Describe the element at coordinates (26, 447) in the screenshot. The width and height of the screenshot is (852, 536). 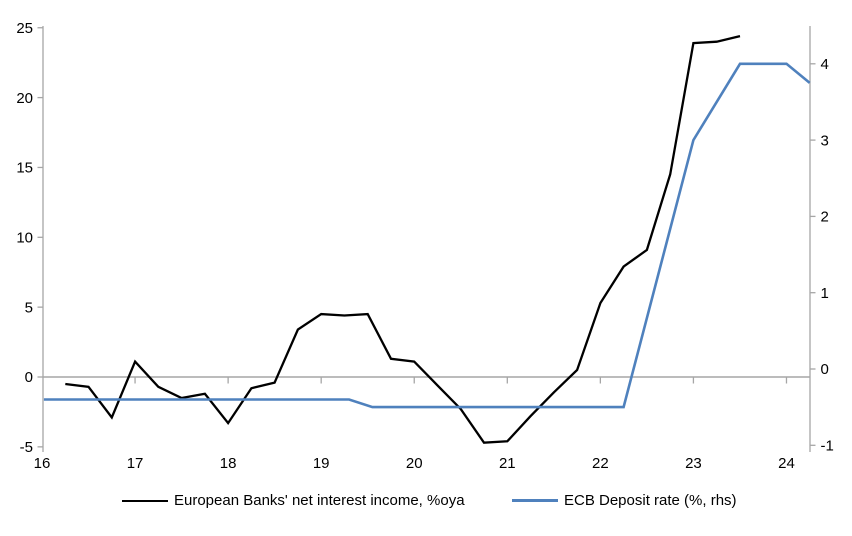
I see `left-tick-label: -5` at that location.